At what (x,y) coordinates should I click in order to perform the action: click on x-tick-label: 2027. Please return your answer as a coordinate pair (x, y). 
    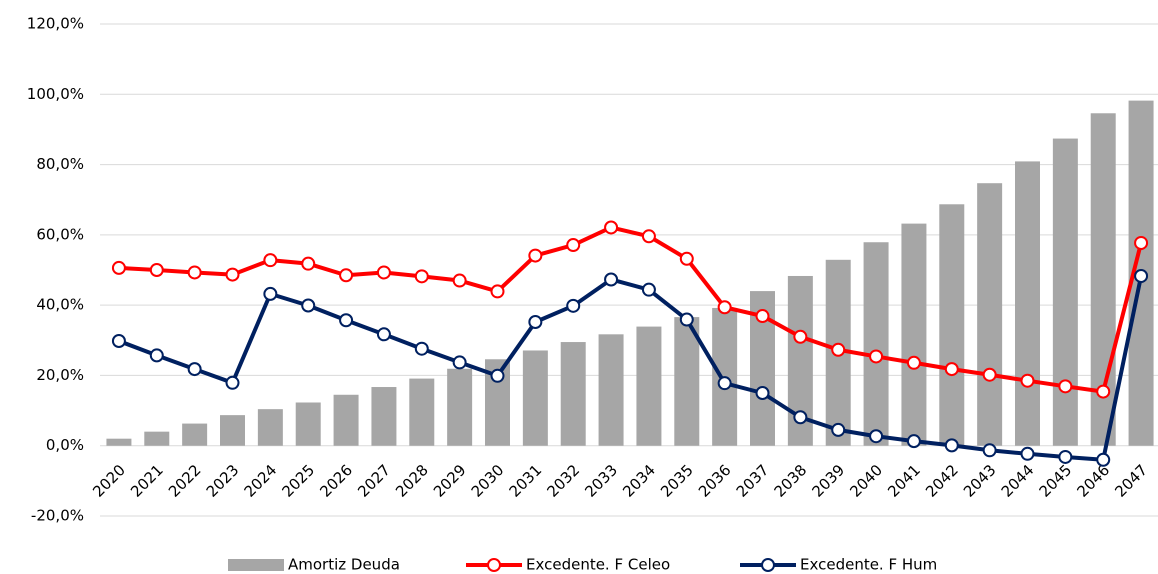
    Looking at the image, I should click on (374, 481).